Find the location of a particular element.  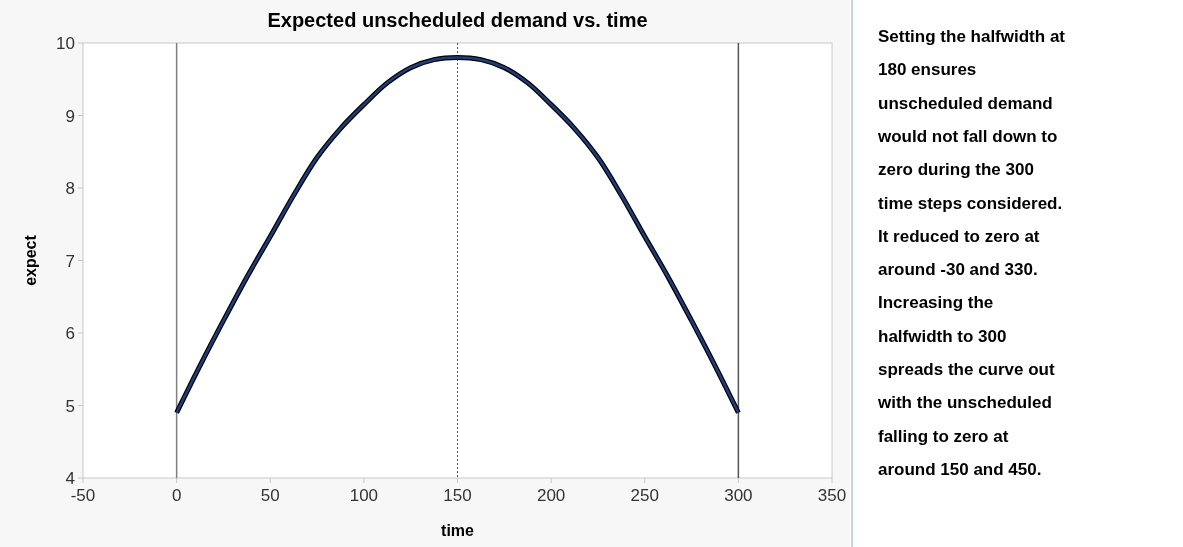

y-tick-label: 4 is located at coordinates (70, 478).